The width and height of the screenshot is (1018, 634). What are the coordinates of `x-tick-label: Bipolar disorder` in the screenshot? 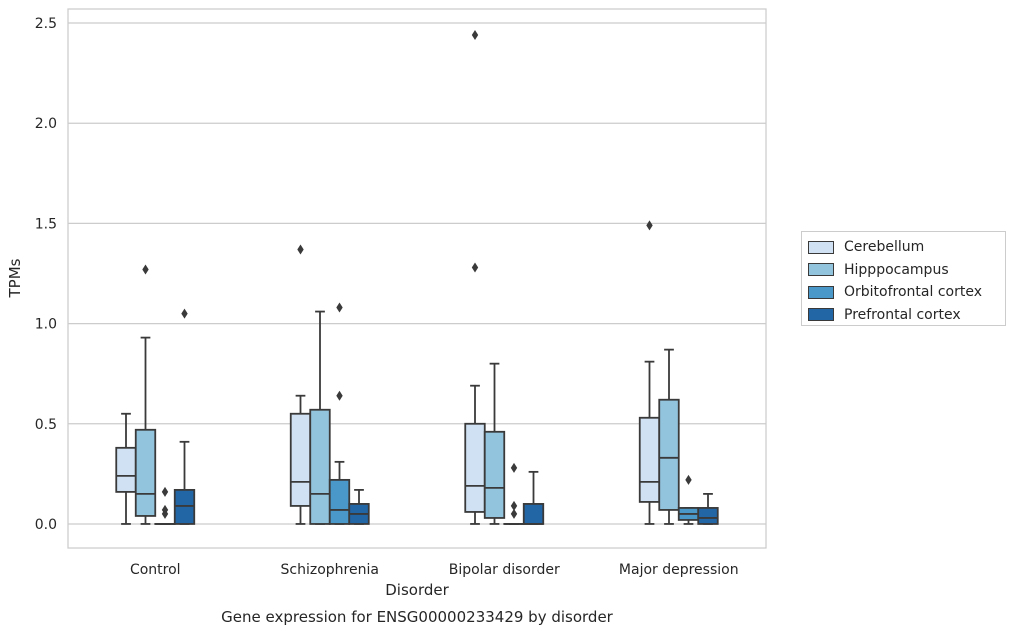 It's located at (504, 570).